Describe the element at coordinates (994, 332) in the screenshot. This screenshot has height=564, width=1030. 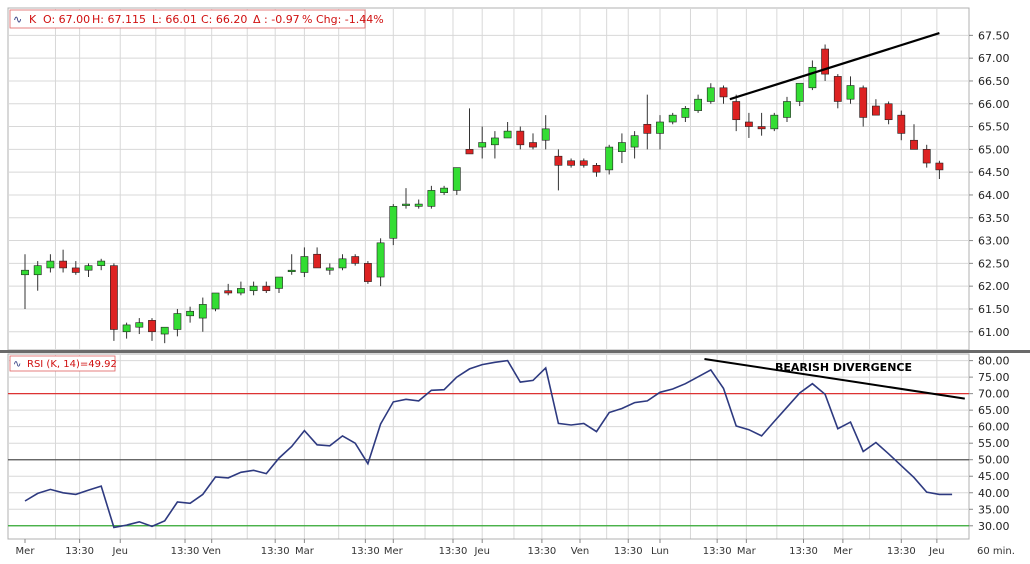
I see `price-y-label-0: 61.00` at that location.